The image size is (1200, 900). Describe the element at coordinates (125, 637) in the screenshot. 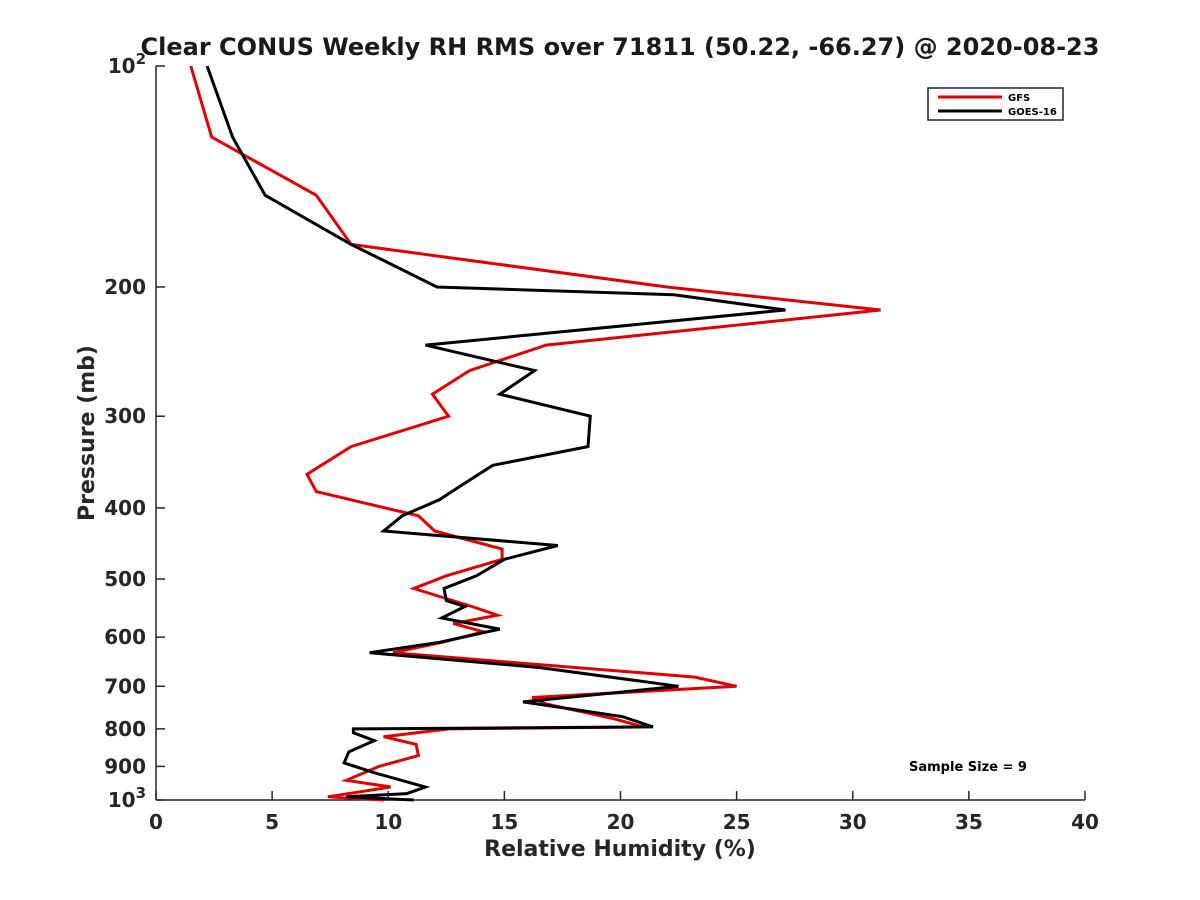

I see `y-tick-label: 600` at that location.